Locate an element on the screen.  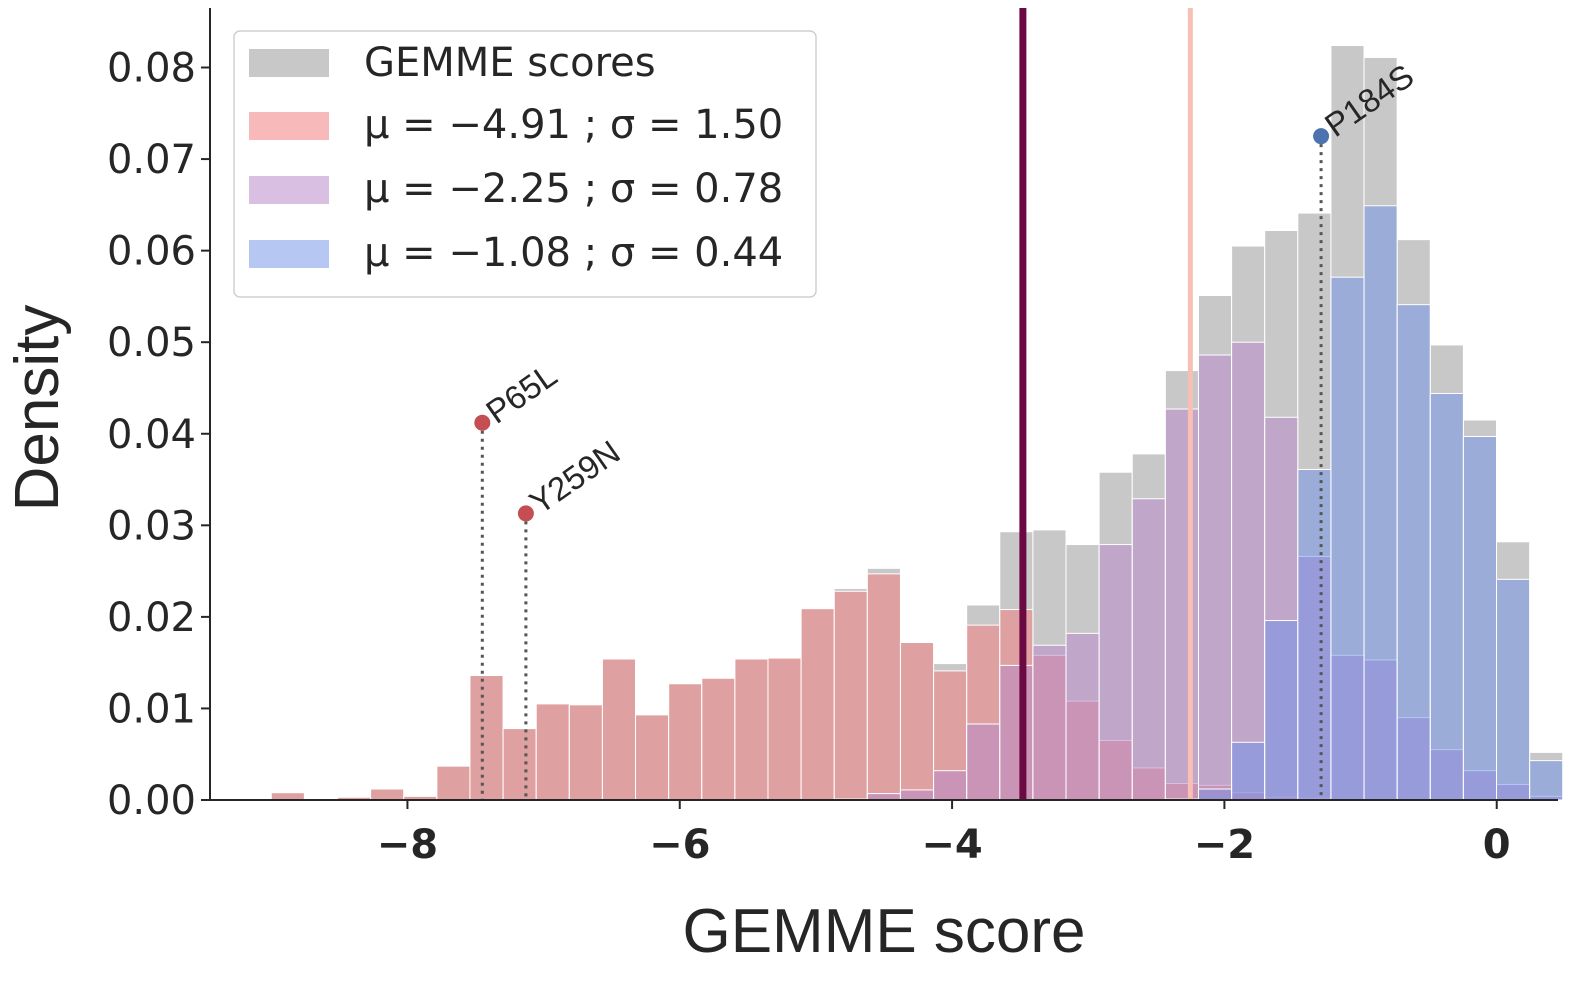
y-tick-label: 0.01 is located at coordinates (151, 709).